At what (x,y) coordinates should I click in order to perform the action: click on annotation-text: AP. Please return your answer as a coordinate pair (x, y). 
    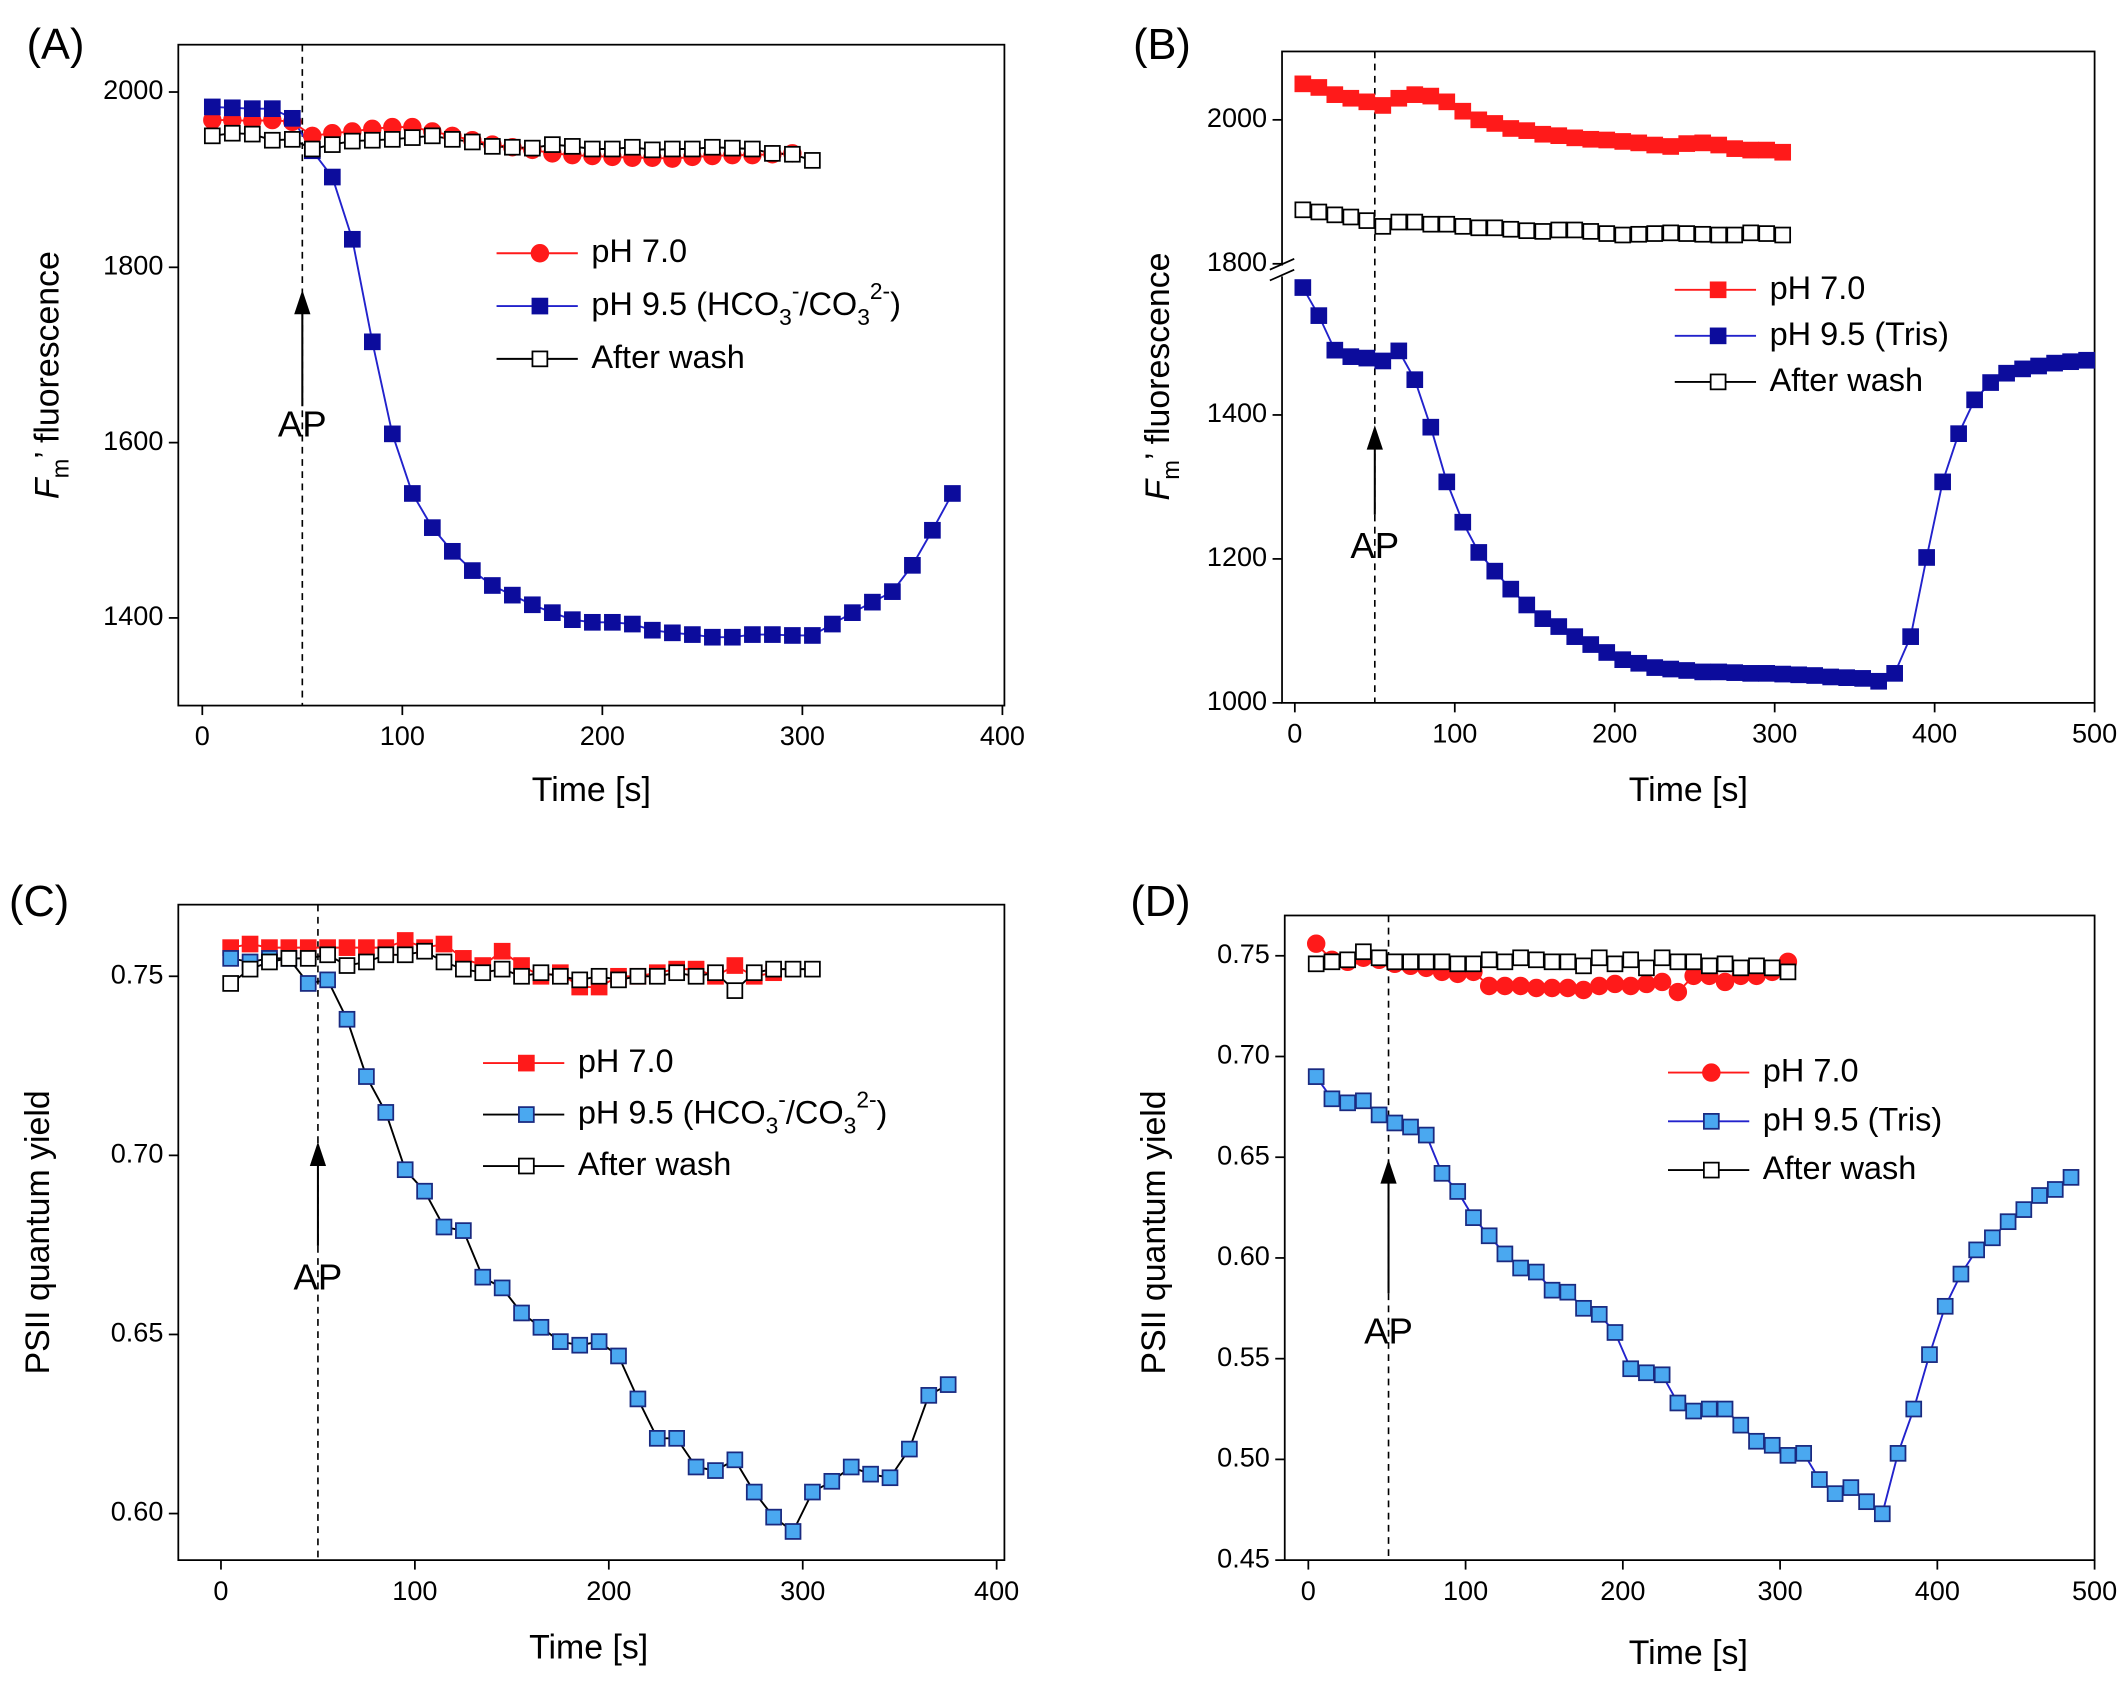
    Looking at the image, I should click on (1374, 545).